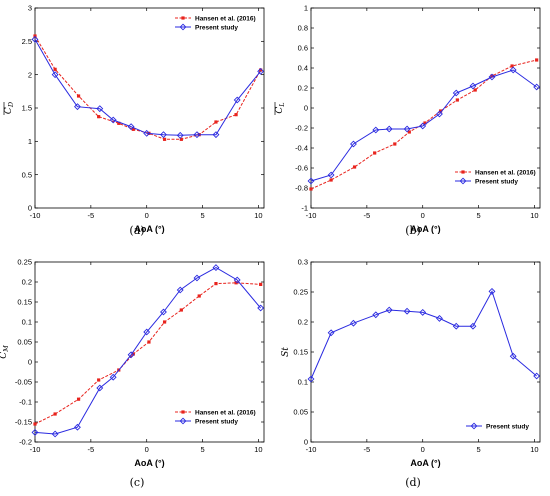 The image size is (550, 496). What do you see at coordinates (183, 18) in the screenshot?
I see `legend-marker-hansen` at bounding box center [183, 18].